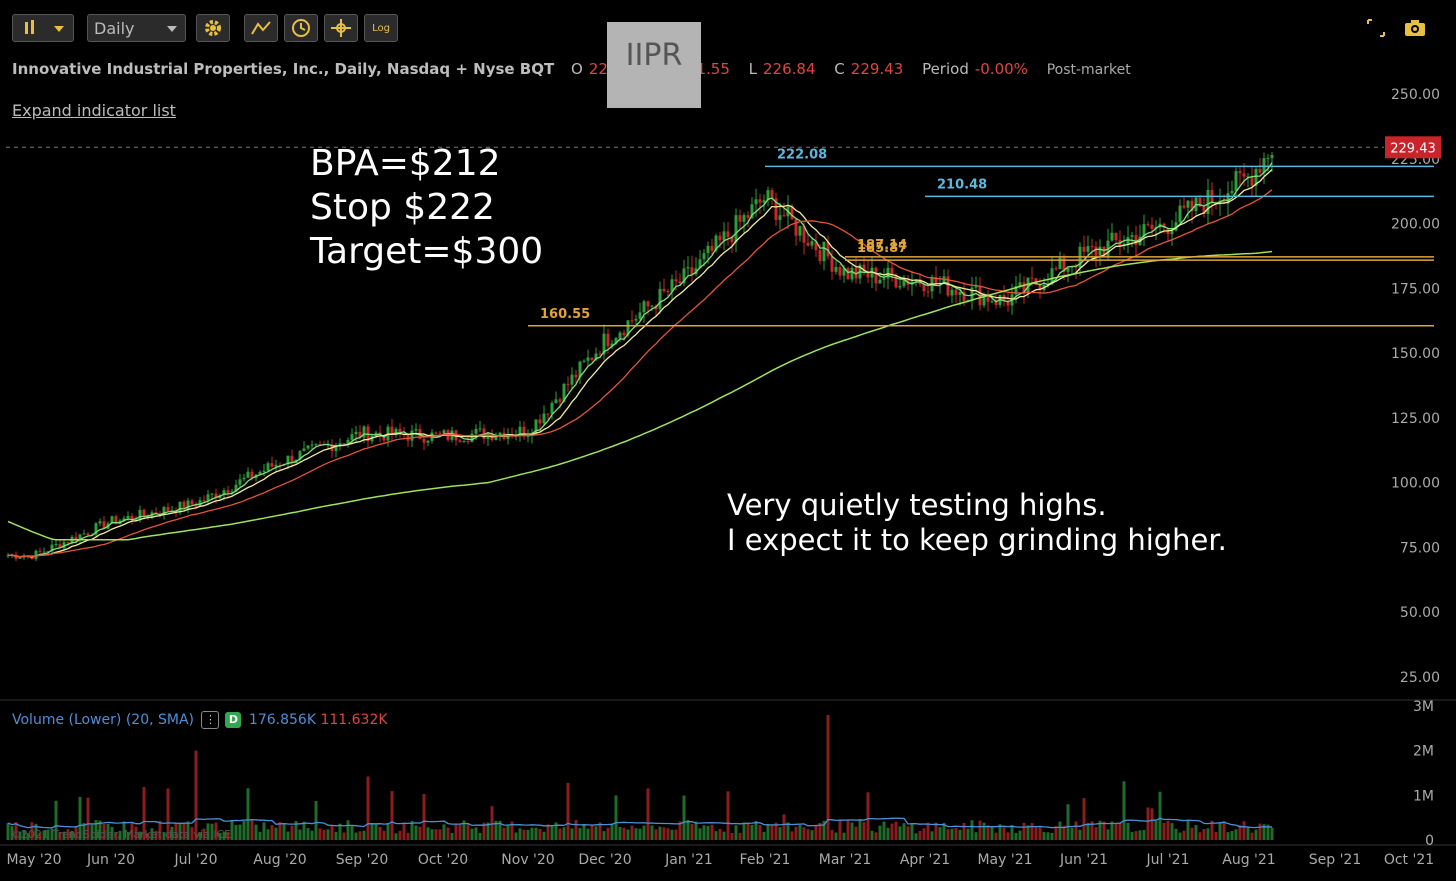 The image size is (1456, 881). What do you see at coordinates (1415, 95) in the screenshot?
I see `y-tick-label: 250.00` at bounding box center [1415, 95].